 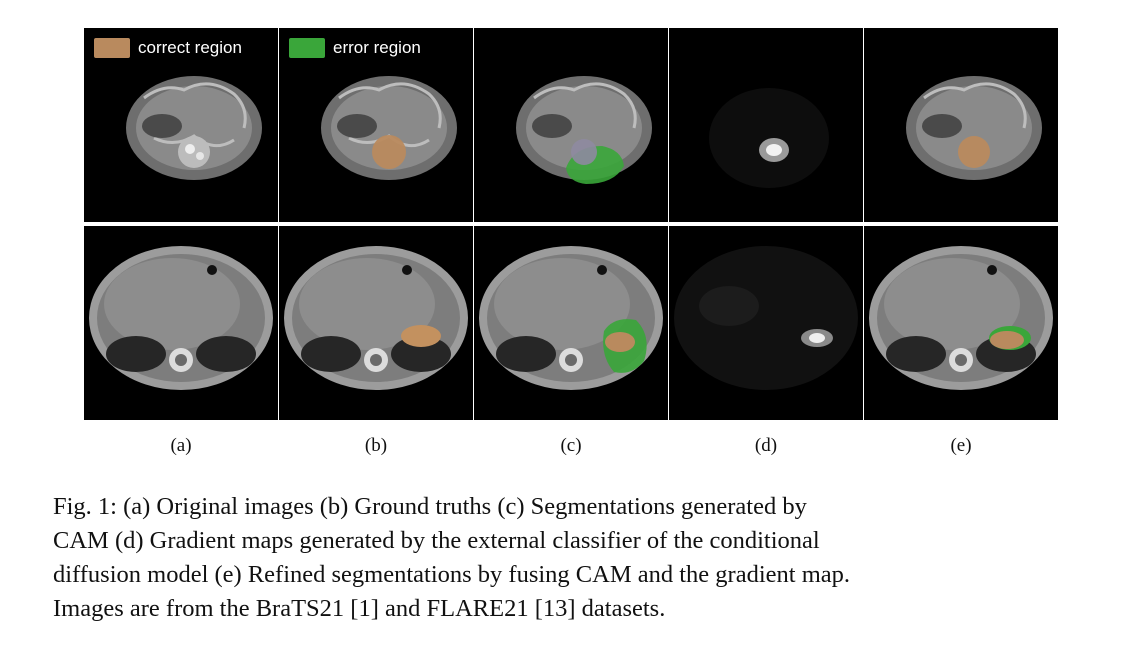 What do you see at coordinates (766, 323) in the screenshot?
I see `panel-ct-gradient` at bounding box center [766, 323].